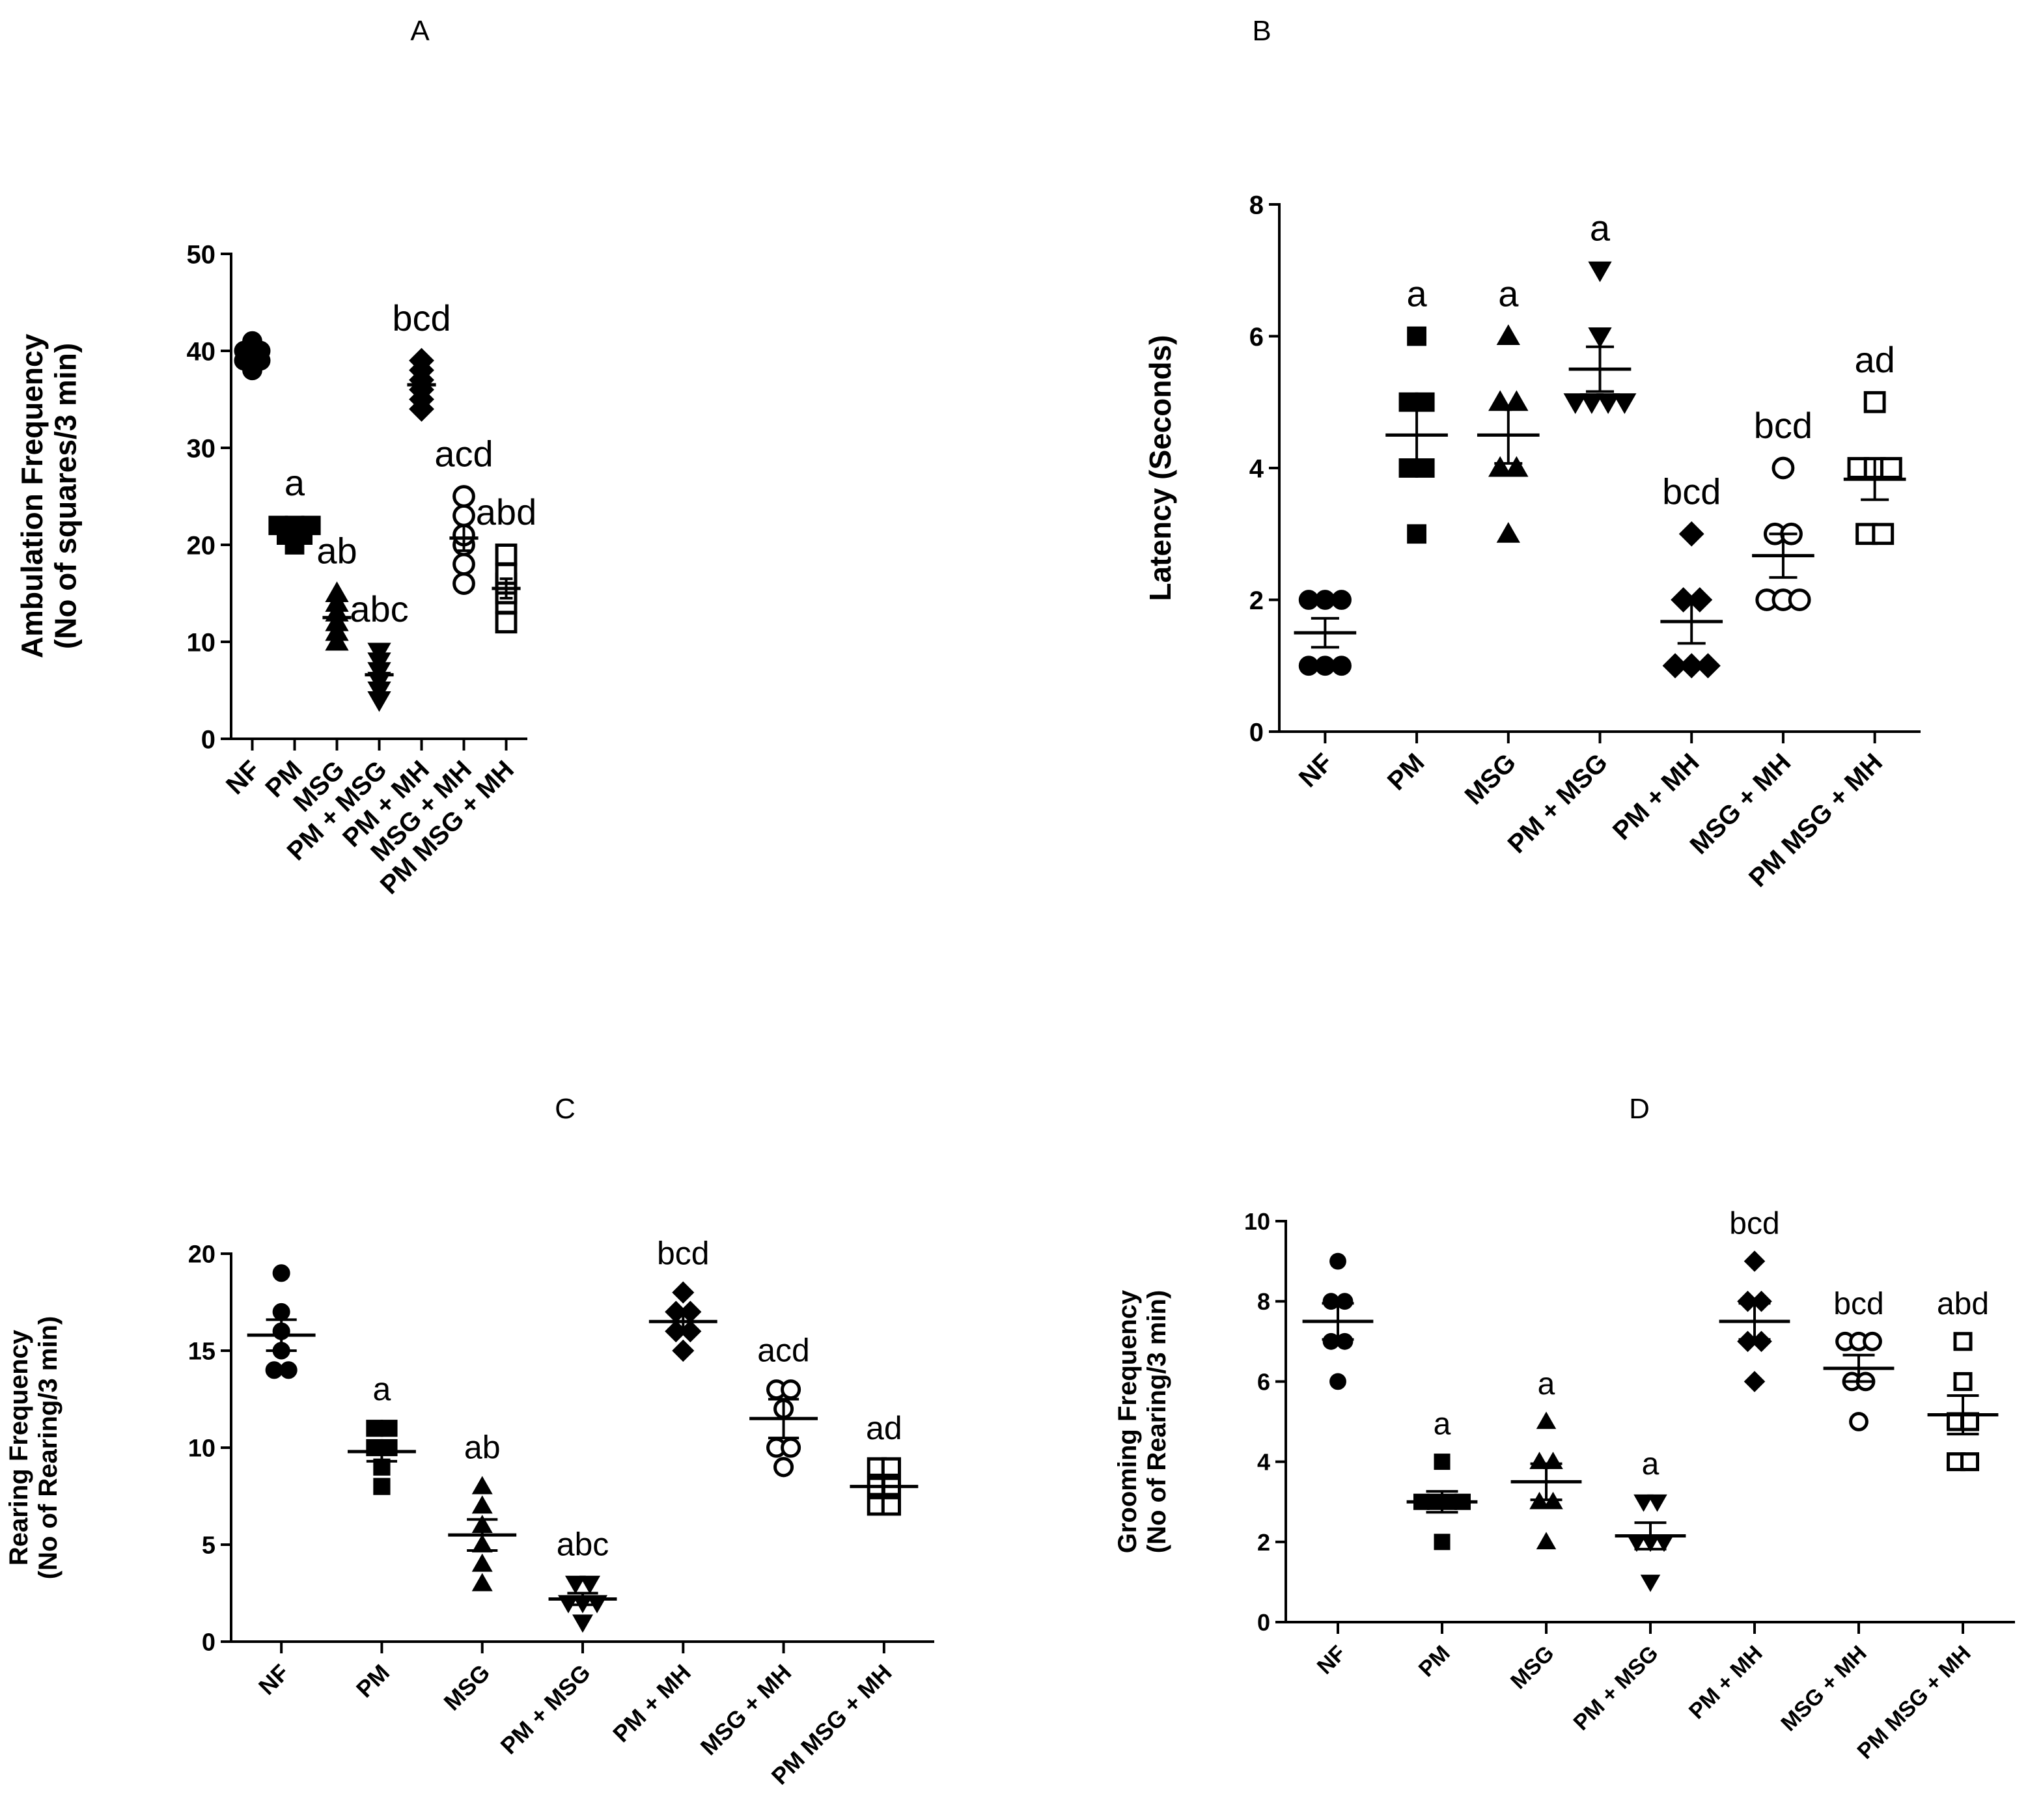 This screenshot has height=1820, width=2028. What do you see at coordinates (1406, 772) in the screenshot?
I see `x-tick-label: PM` at bounding box center [1406, 772].